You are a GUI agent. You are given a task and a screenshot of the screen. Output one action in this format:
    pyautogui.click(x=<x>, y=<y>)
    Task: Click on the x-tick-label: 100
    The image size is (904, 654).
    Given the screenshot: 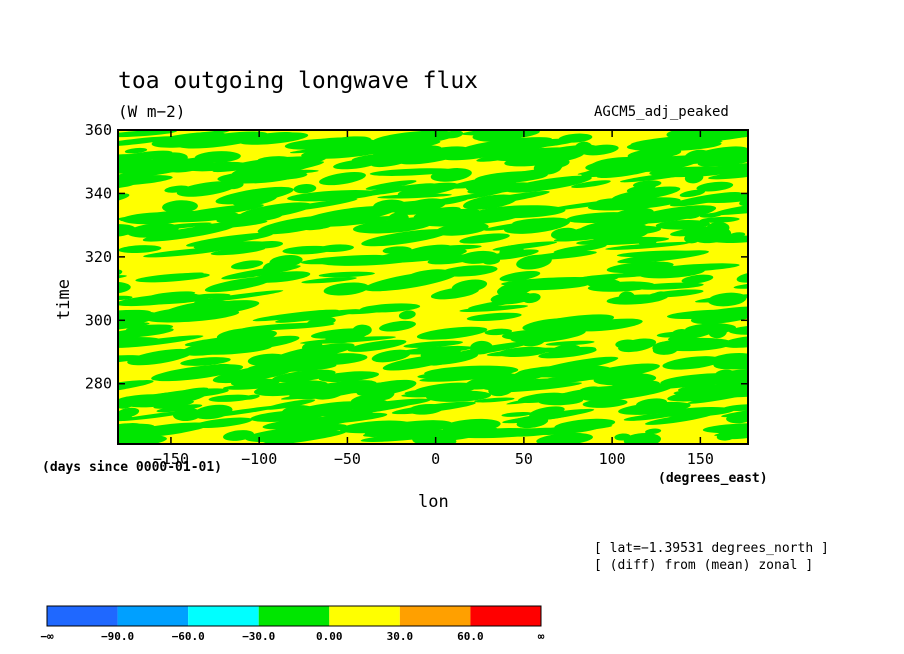 What is the action you would take?
    pyautogui.click(x=612, y=459)
    